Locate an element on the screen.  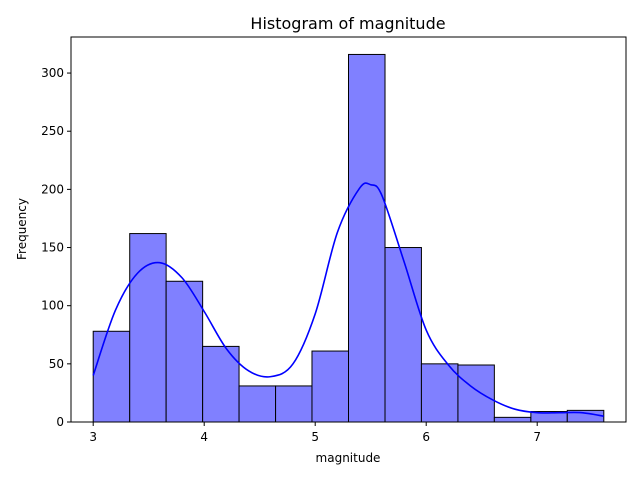
x-axis-ticks: 3 4 5 6 7 is located at coordinates (315, 433).